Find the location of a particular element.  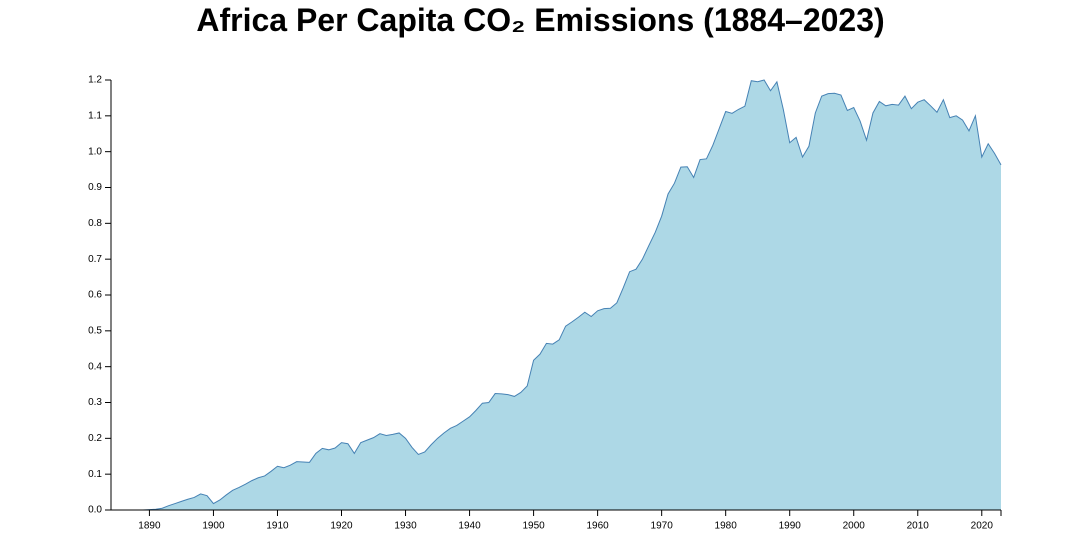

y-tick-label: 0.5 is located at coordinates (95, 330).